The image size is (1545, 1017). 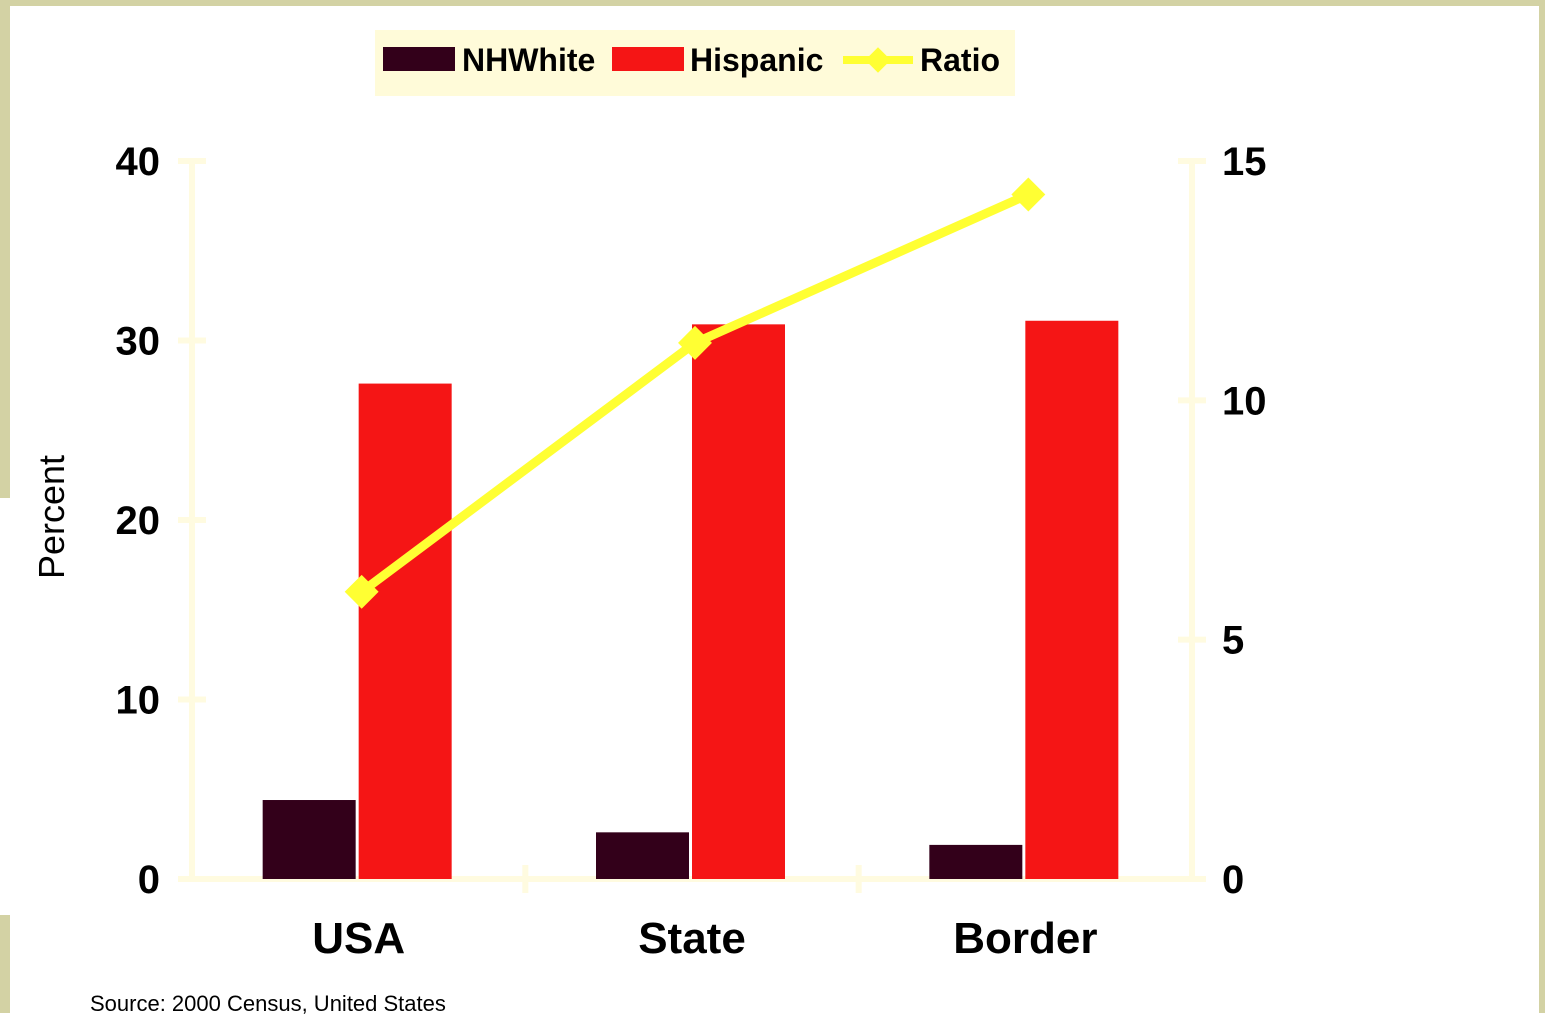 What do you see at coordinates (5, 249) in the screenshot?
I see `frame-left-border-upper` at bounding box center [5, 249].